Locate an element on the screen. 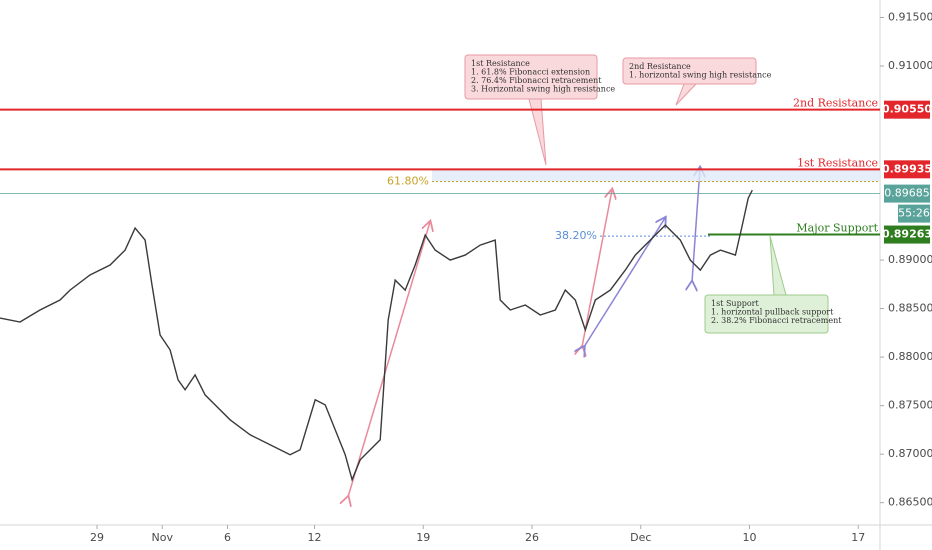 This screenshot has width=932, height=550. level-value: 0.89935 is located at coordinates (907, 168).